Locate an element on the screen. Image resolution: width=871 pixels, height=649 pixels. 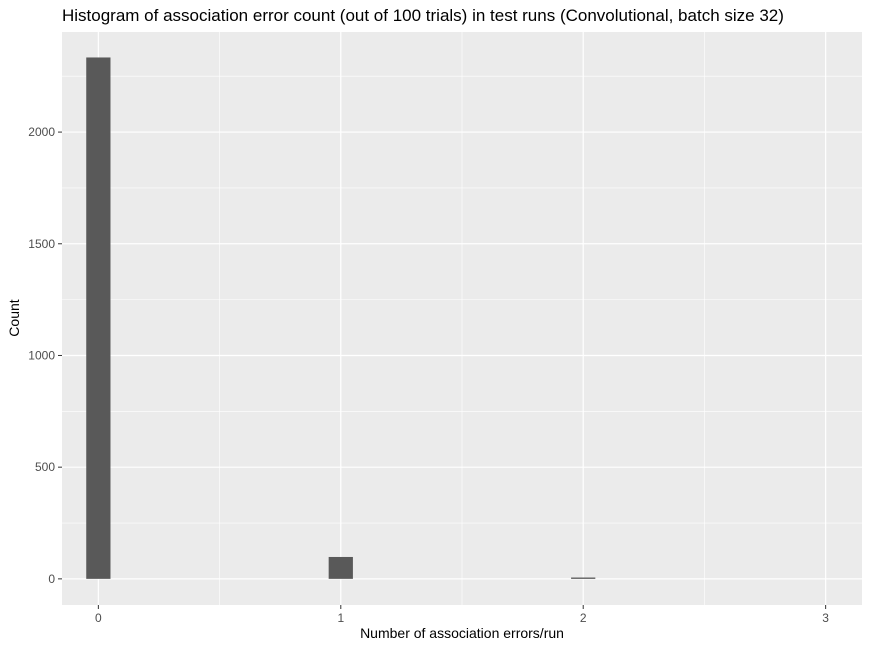
x-tick-label: 2 is located at coordinates (583, 618).